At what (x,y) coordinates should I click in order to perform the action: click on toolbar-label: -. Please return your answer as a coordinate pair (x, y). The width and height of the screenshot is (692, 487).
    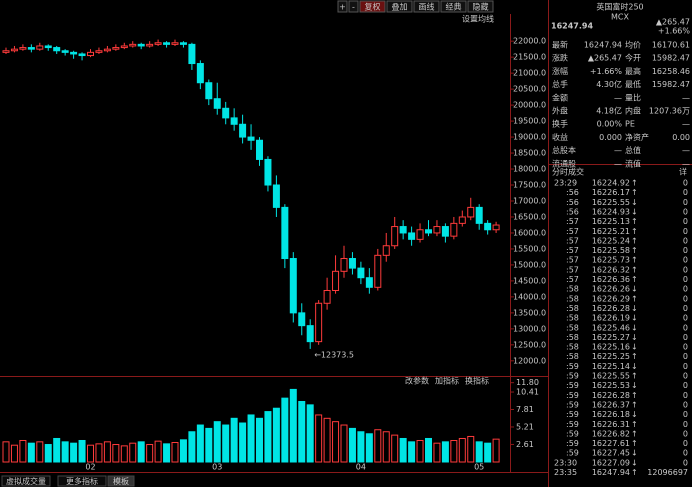
    Looking at the image, I should click on (353, 7).